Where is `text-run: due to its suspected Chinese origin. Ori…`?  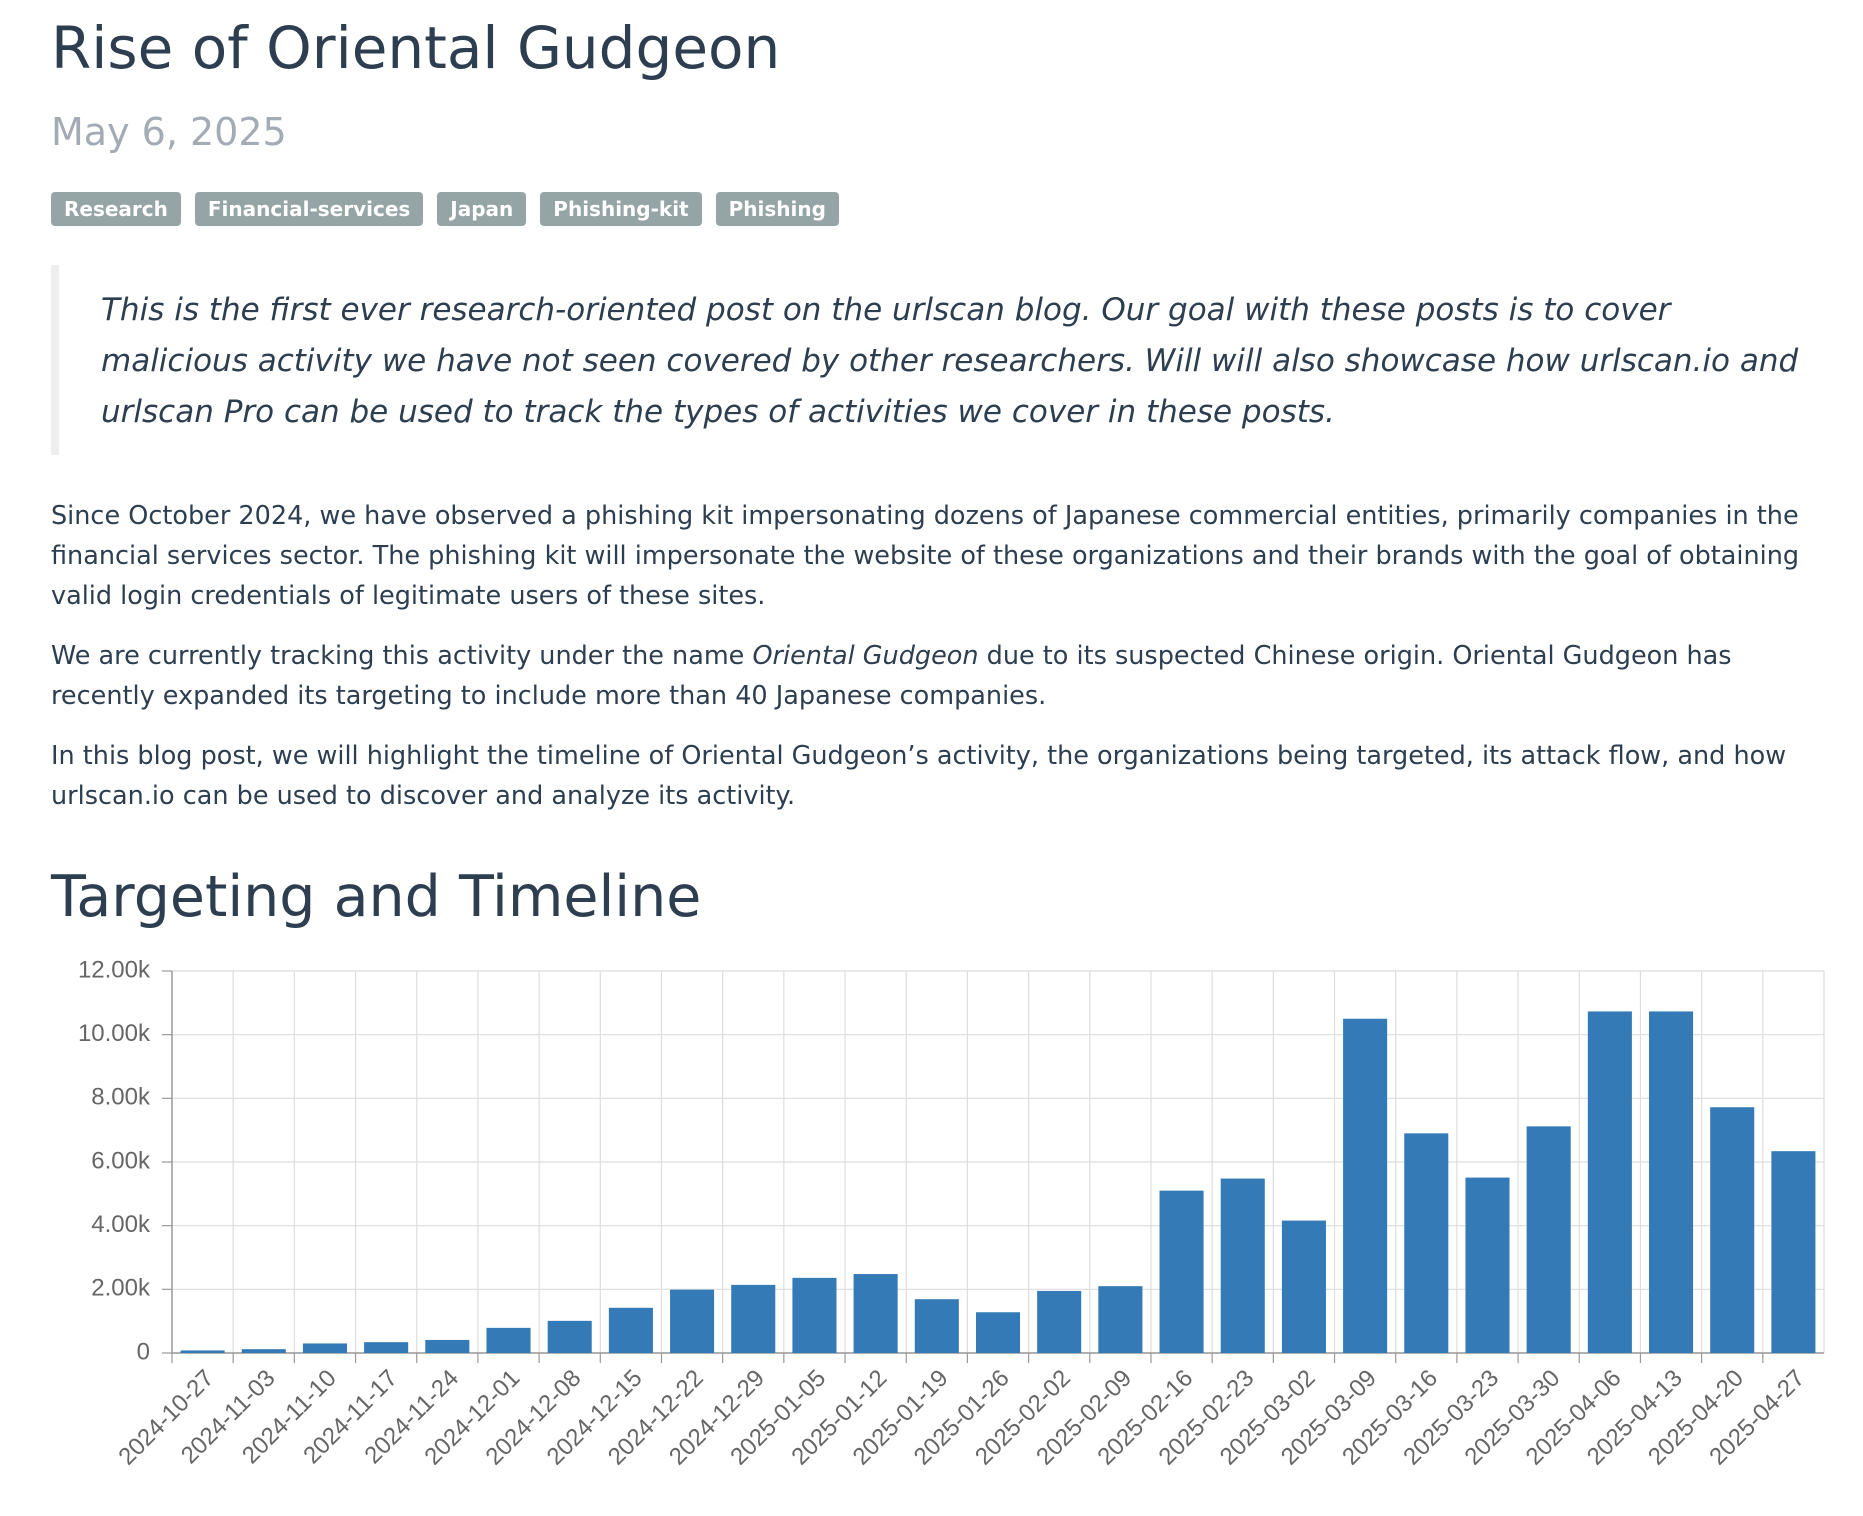
text-run: due to its suspected Chinese origin. Ori… is located at coordinates (891, 676).